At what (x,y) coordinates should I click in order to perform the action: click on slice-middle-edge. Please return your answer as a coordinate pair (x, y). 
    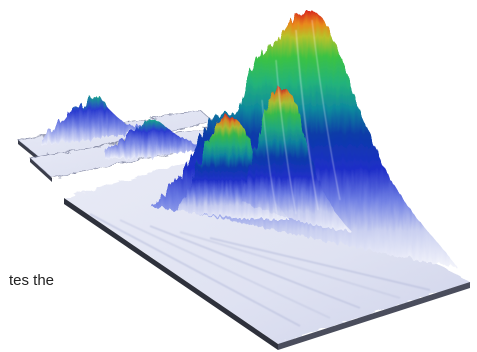
    Looking at the image, I should click on (41, 170).